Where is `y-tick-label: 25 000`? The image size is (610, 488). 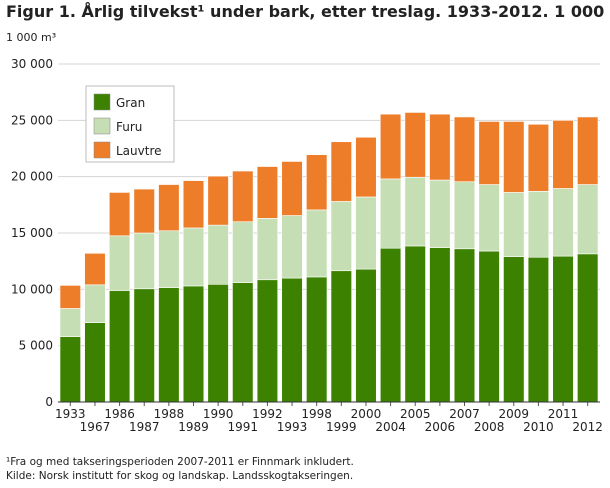 y-tick-label: 25 000 is located at coordinates (32, 120).